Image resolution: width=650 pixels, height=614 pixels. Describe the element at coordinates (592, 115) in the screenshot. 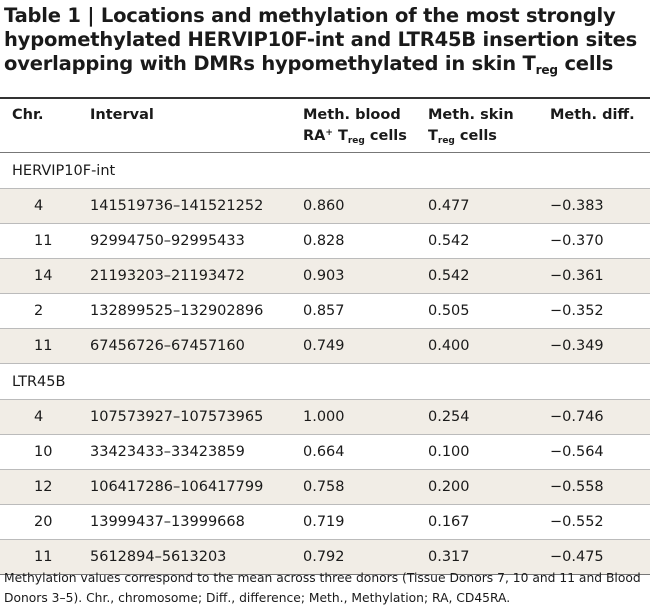

I see `header-text: Meth. diff.` at that location.